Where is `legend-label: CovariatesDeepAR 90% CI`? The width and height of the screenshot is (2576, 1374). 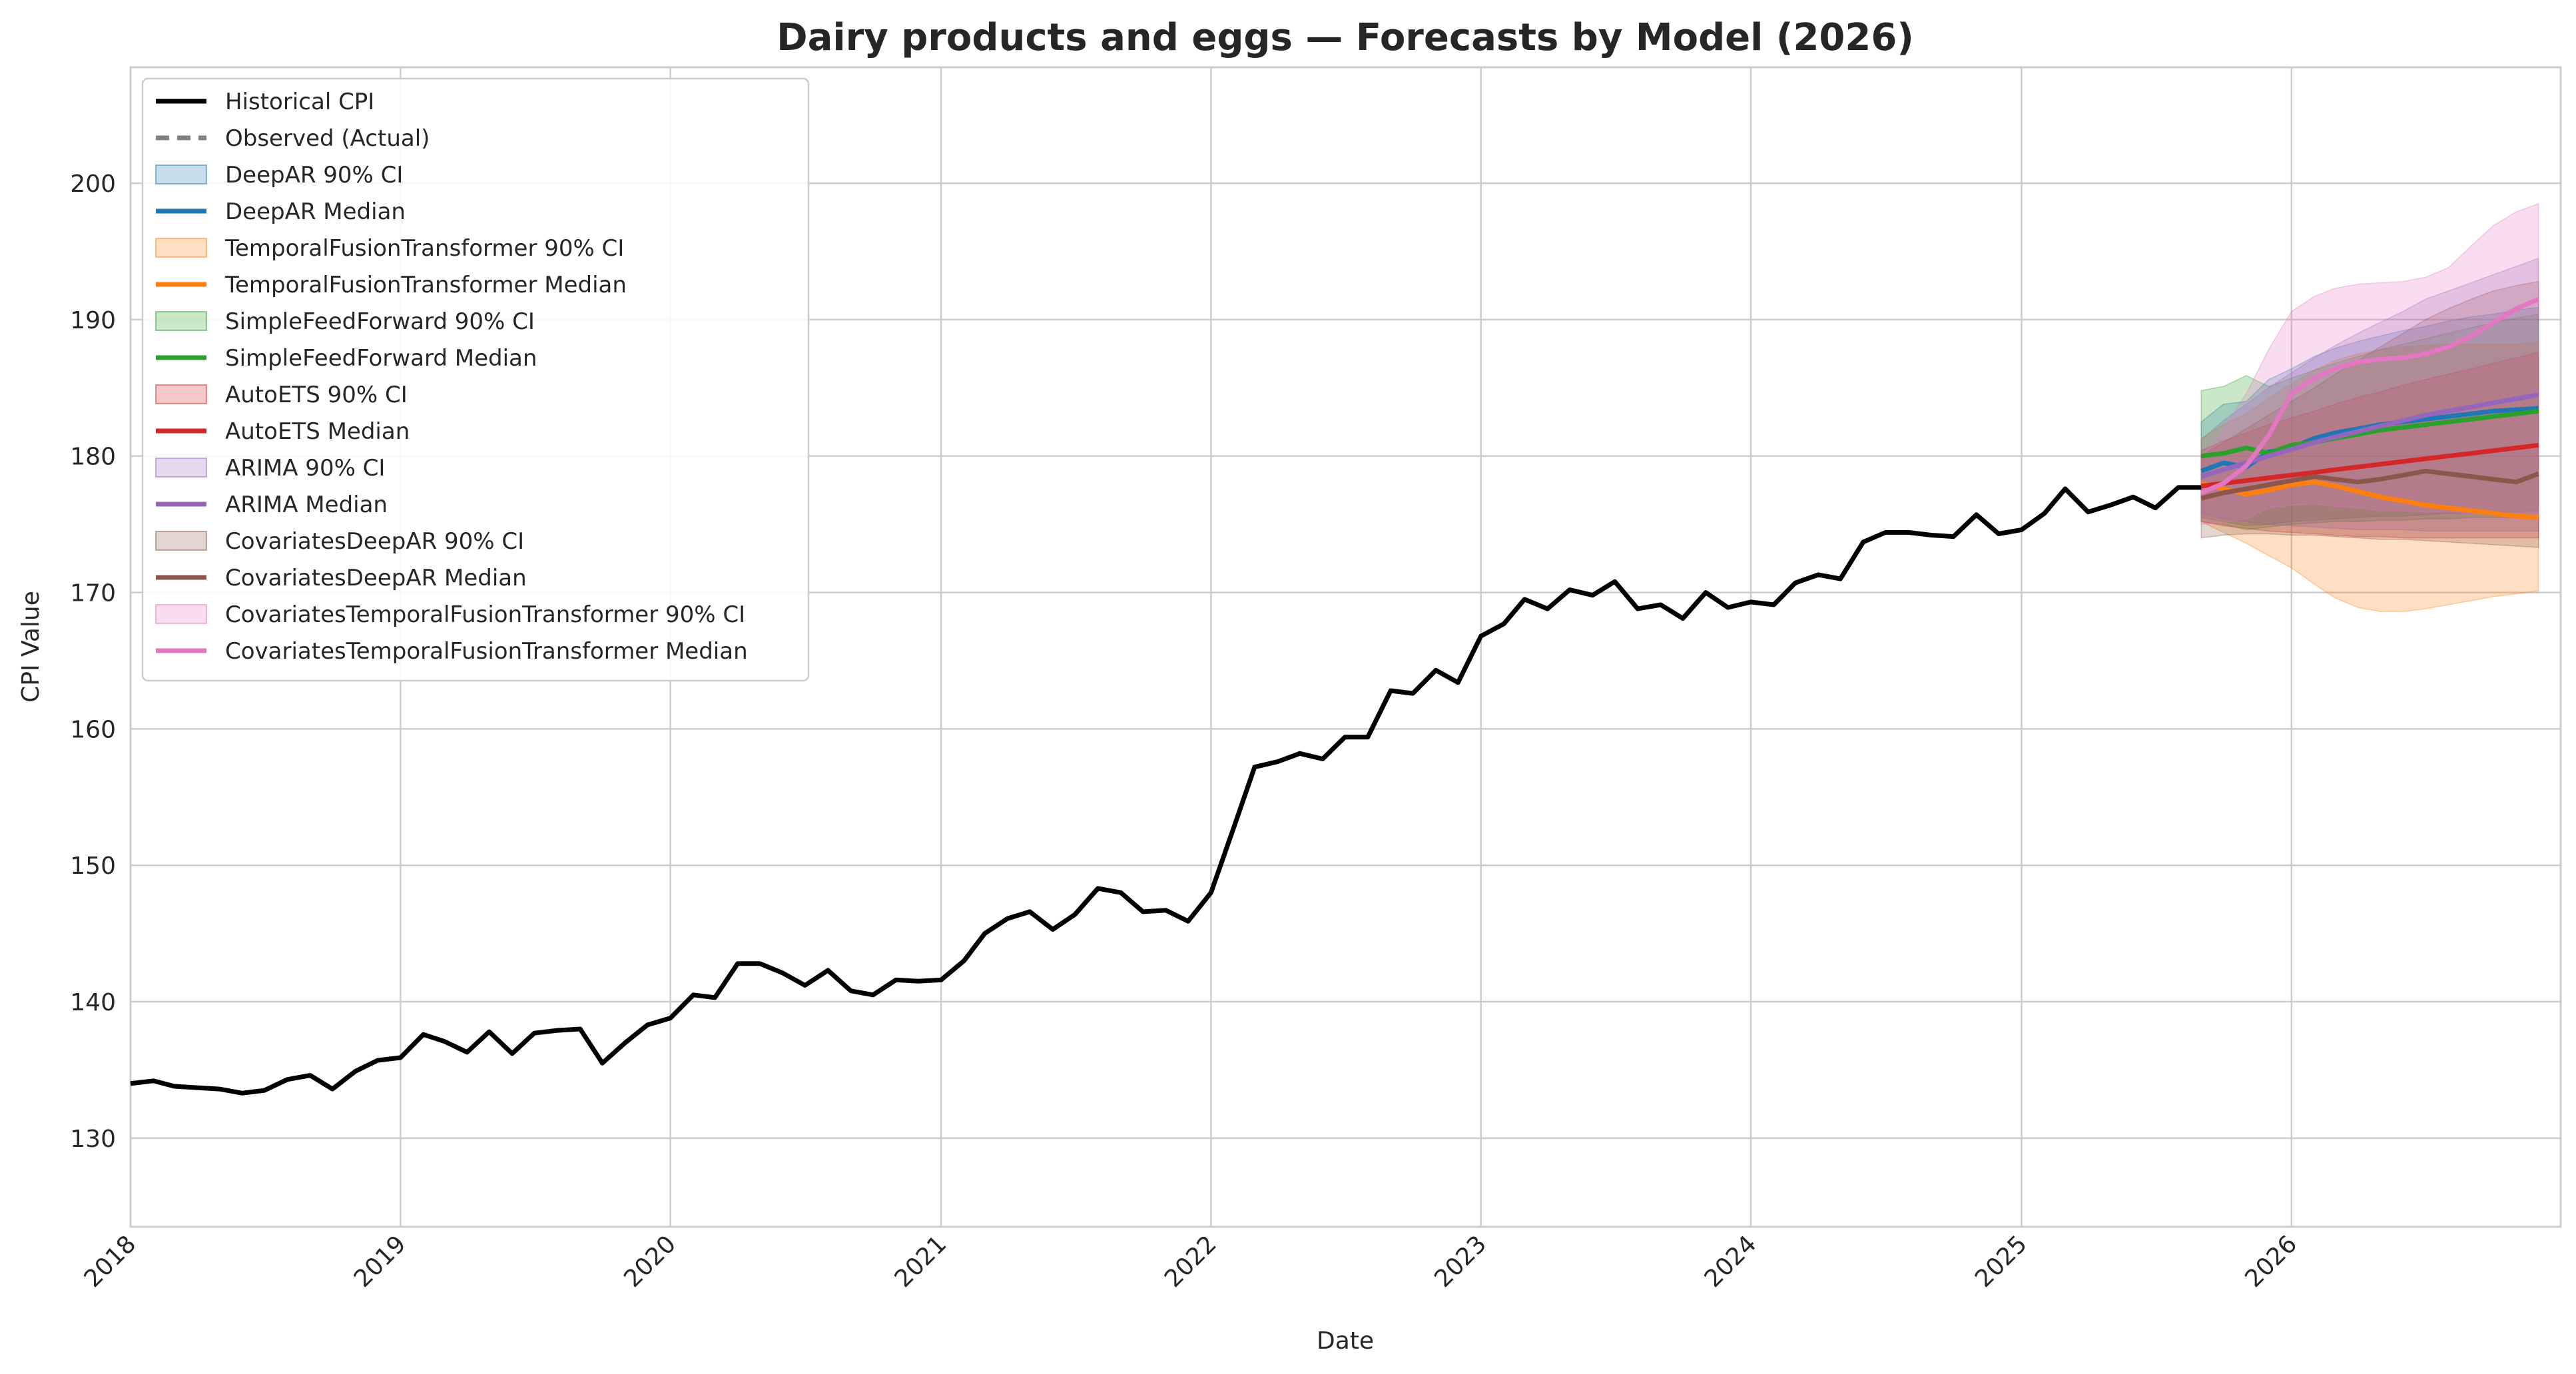
legend-label: CovariatesDeepAR 90% CI is located at coordinates (374, 541).